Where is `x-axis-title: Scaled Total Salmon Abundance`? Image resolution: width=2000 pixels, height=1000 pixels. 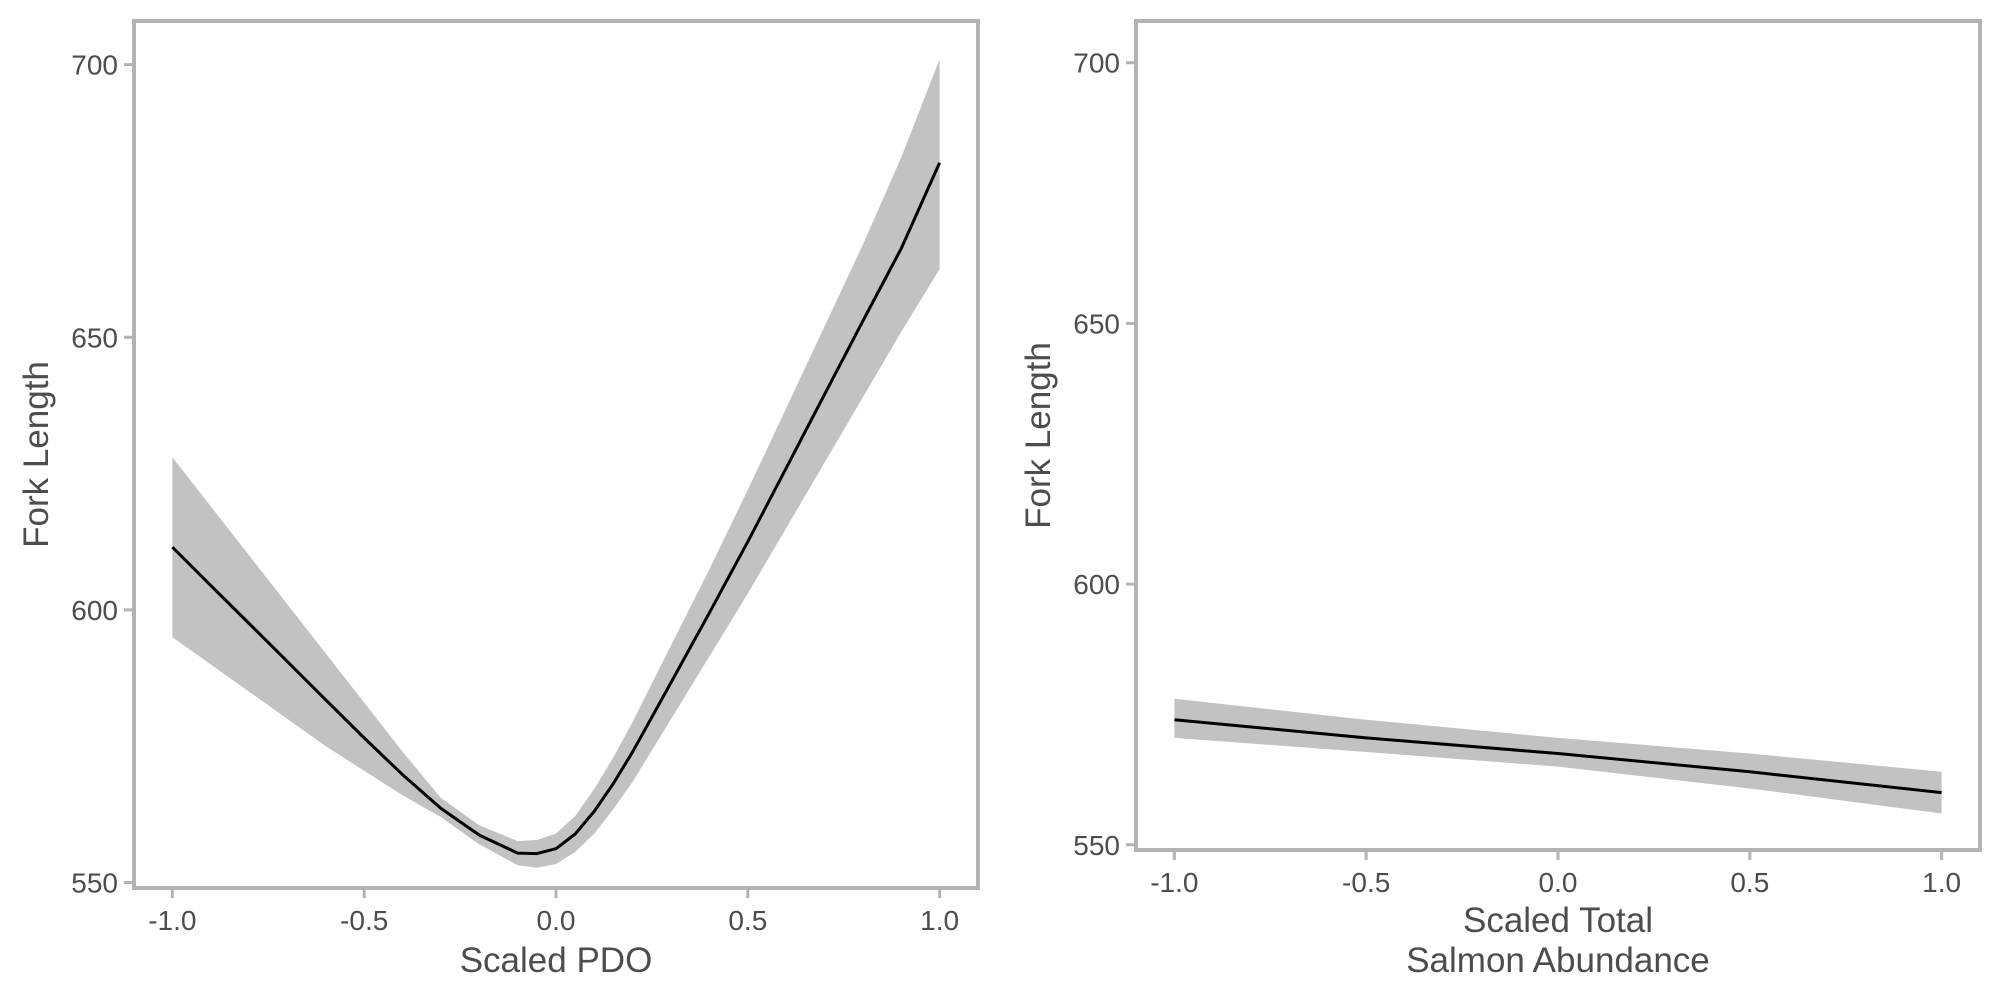 x-axis-title: Scaled Total Salmon Abundance is located at coordinates (1558, 940).